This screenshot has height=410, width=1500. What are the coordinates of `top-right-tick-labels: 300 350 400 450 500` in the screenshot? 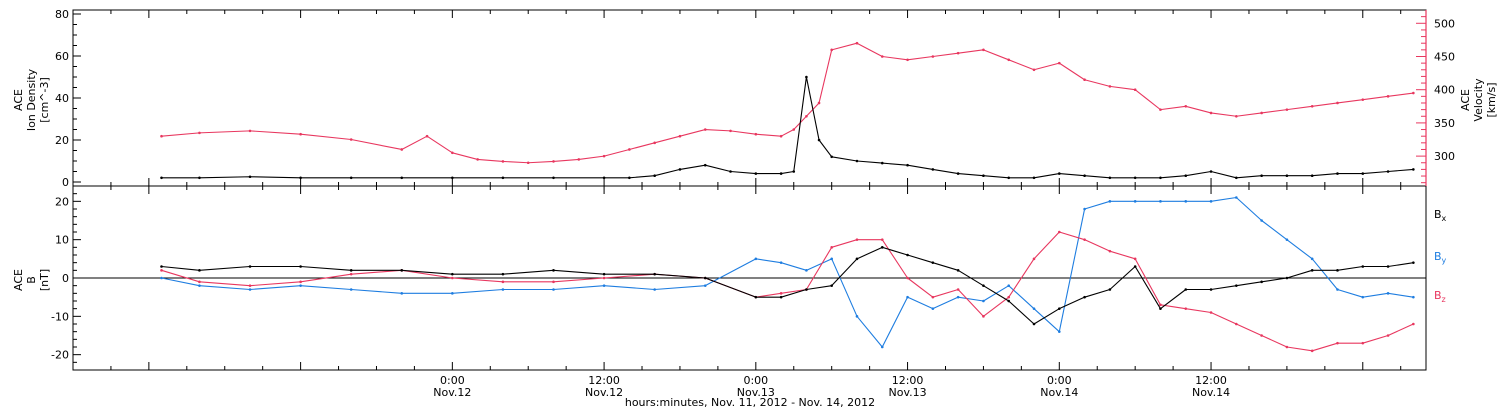 It's located at (1444, 90).